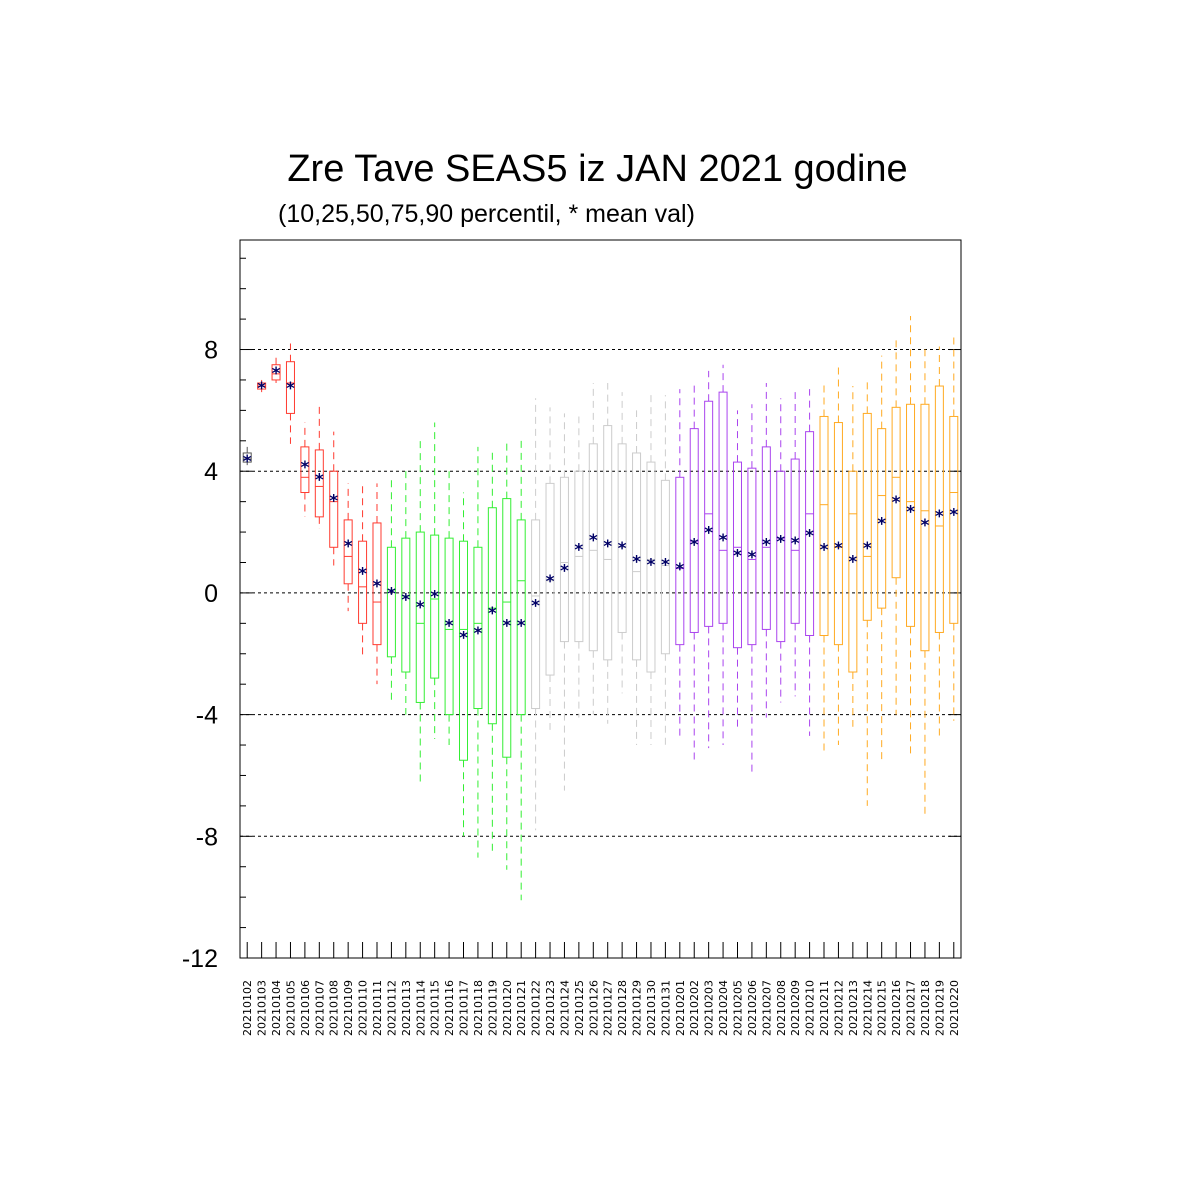  Describe the element at coordinates (247, 1008) in the screenshot. I see `x-tick-label: 20210102` at that location.